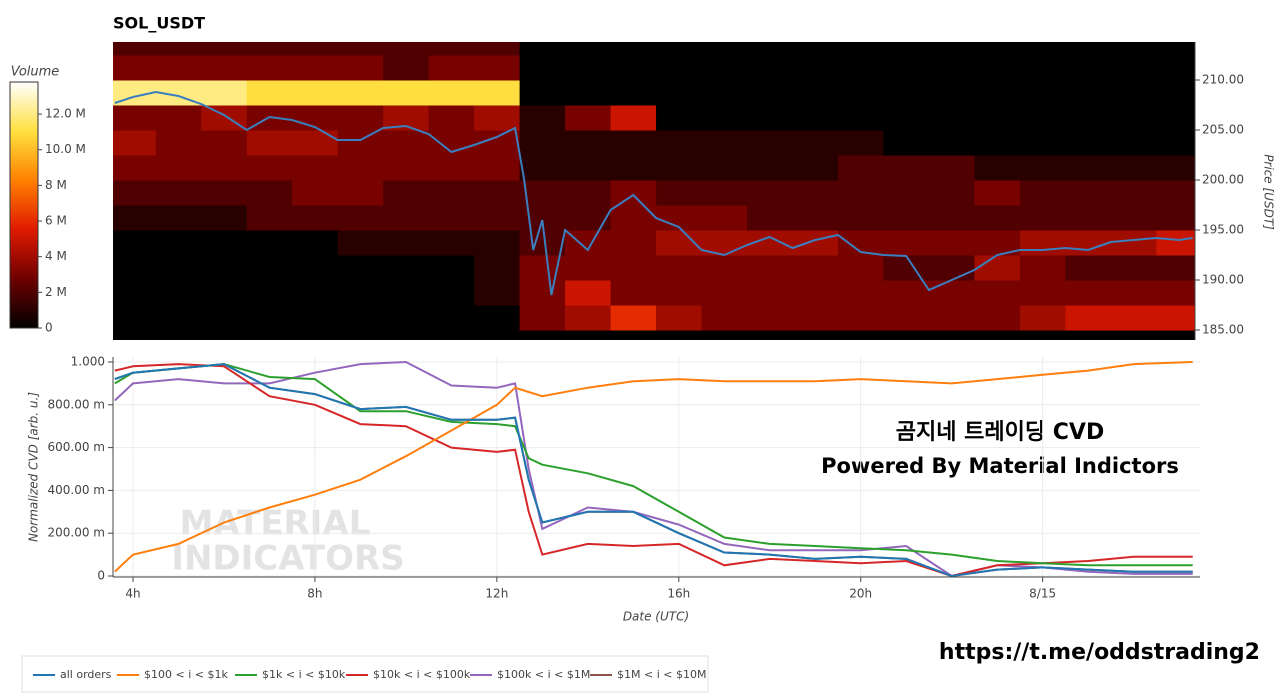 This screenshot has height=694, width=1280. I want to click on legend-label: $100k < i < $1M, so click(543, 674).